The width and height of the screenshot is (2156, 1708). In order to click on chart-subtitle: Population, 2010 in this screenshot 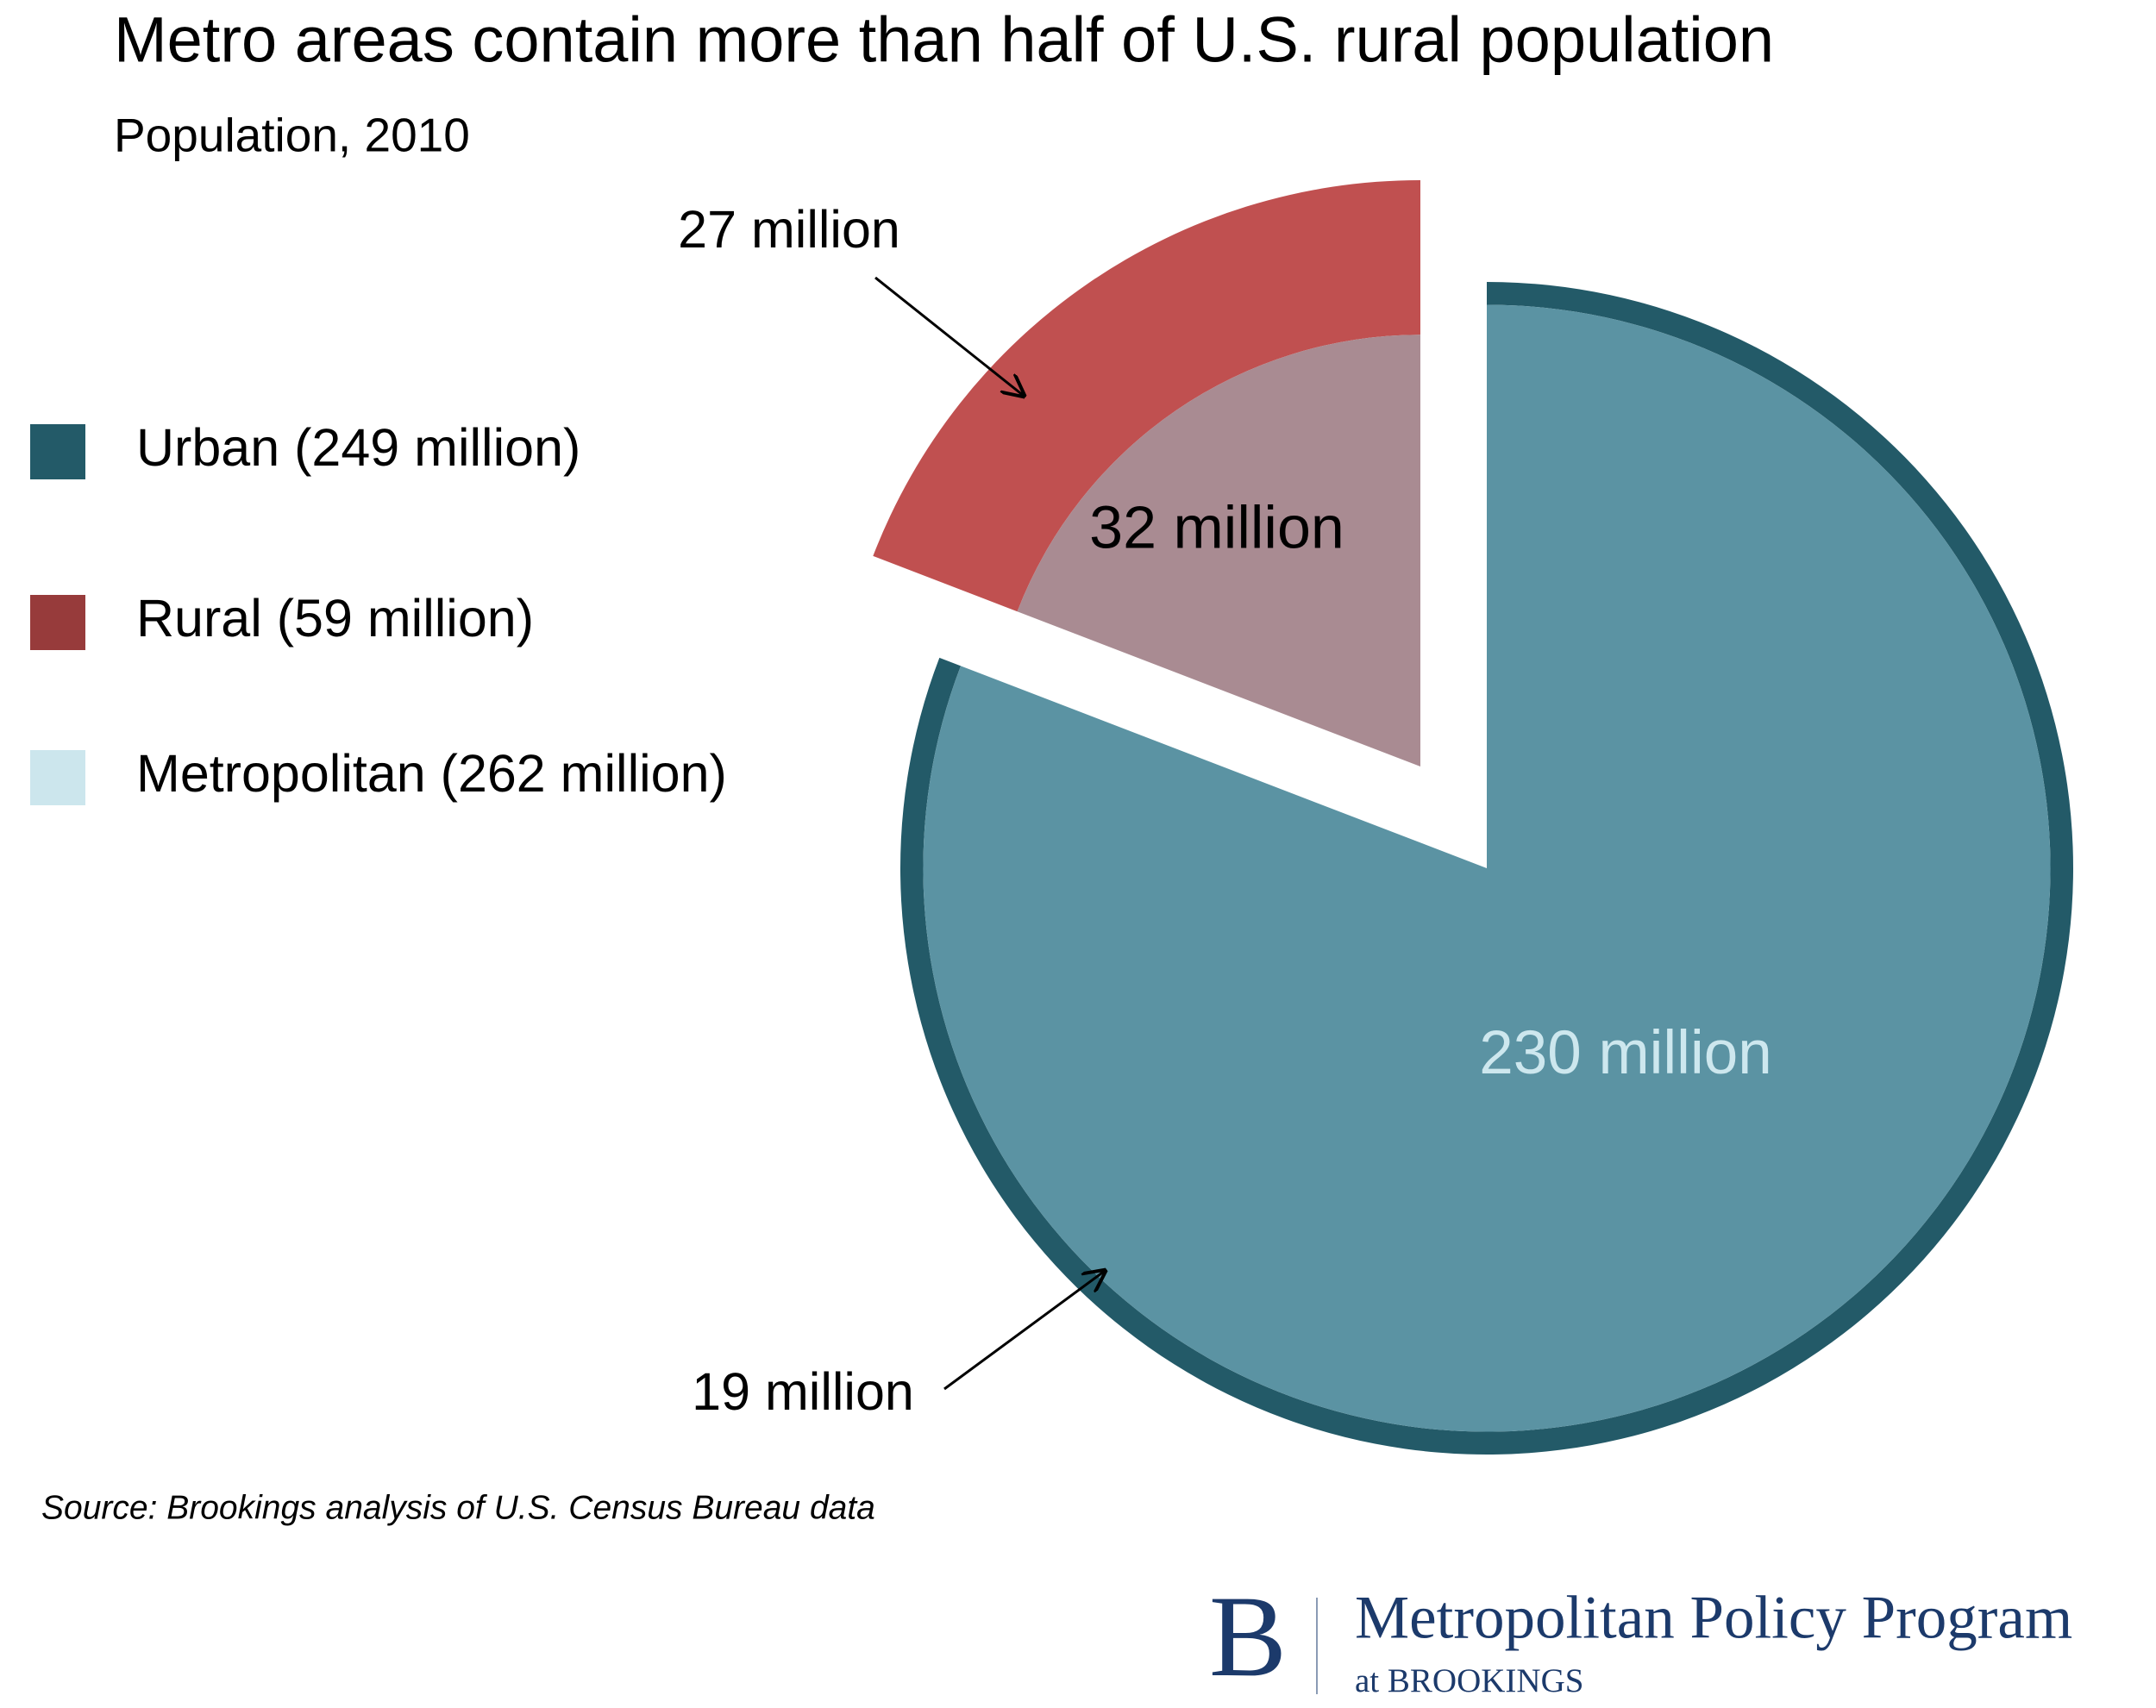, I will do `click(292, 135)`.